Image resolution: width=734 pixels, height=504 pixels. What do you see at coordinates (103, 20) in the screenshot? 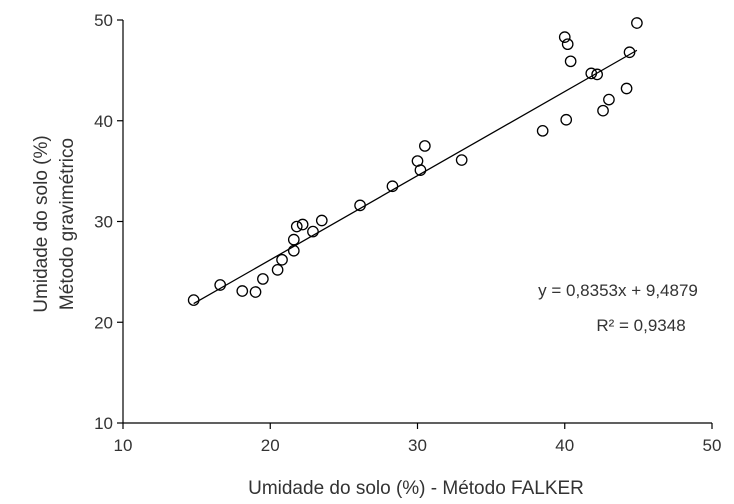
I see `y-tick-label: 50` at bounding box center [103, 20].